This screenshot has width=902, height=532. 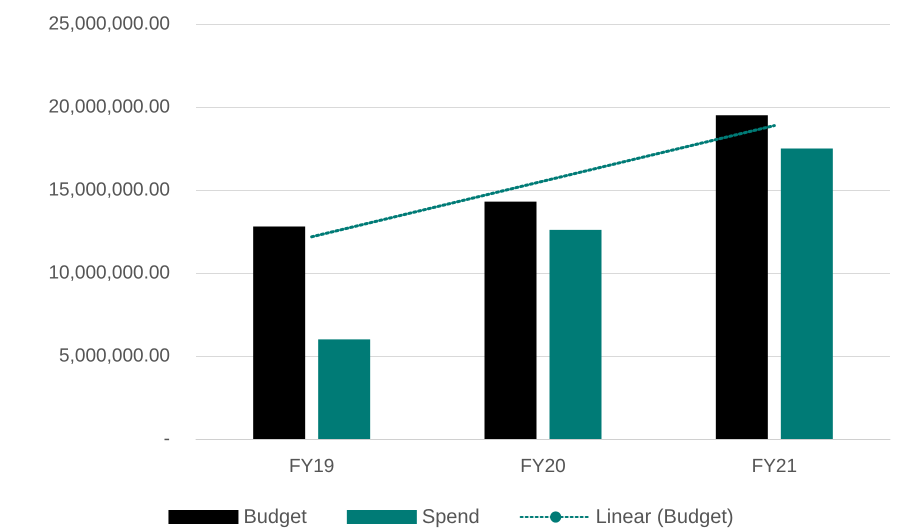 I want to click on x-tick-label: FY19, so click(x=311, y=466).